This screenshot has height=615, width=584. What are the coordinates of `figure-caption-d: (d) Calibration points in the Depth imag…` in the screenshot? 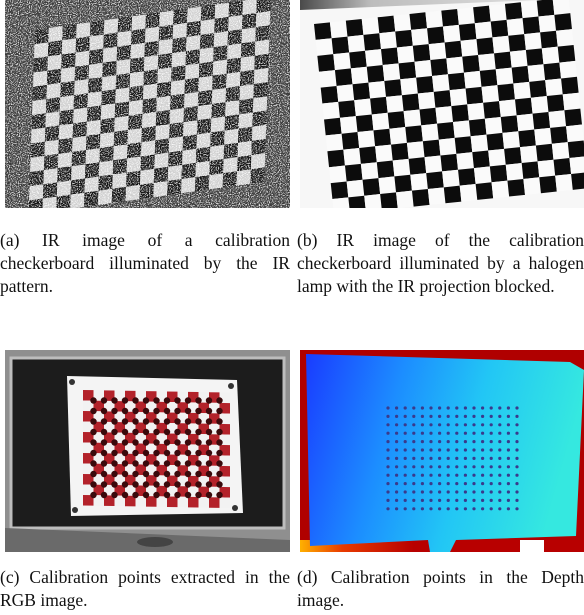 It's located at (440, 588).